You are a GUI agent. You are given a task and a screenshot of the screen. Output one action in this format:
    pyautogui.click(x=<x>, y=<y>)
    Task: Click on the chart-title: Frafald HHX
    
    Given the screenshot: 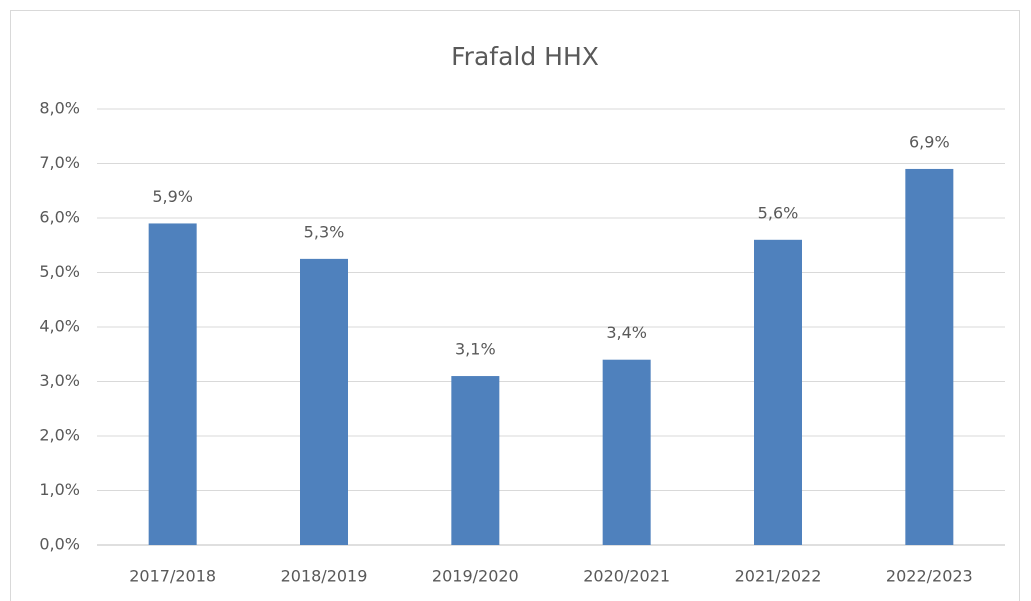 What is the action you would take?
    pyautogui.click(x=525, y=56)
    